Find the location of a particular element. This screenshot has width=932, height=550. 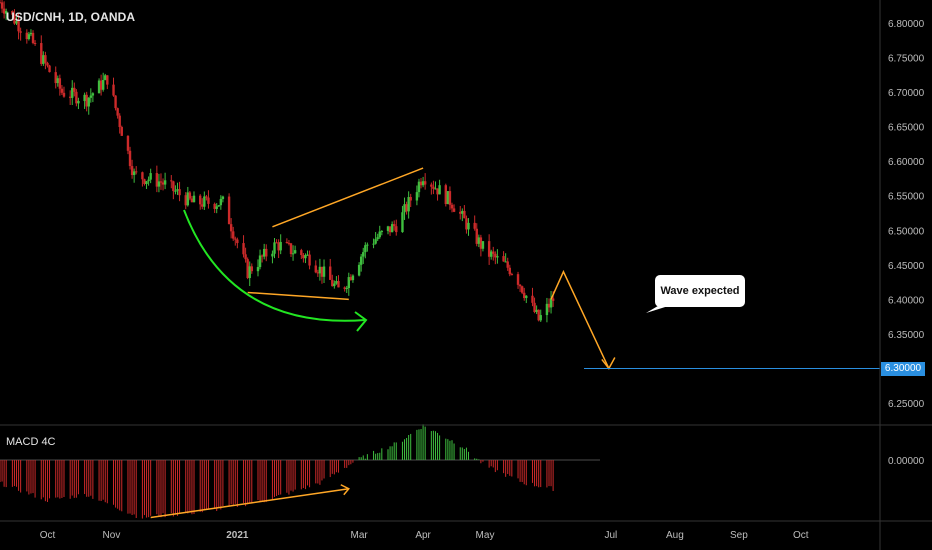

time-tick-label: Sep is located at coordinates (739, 535).